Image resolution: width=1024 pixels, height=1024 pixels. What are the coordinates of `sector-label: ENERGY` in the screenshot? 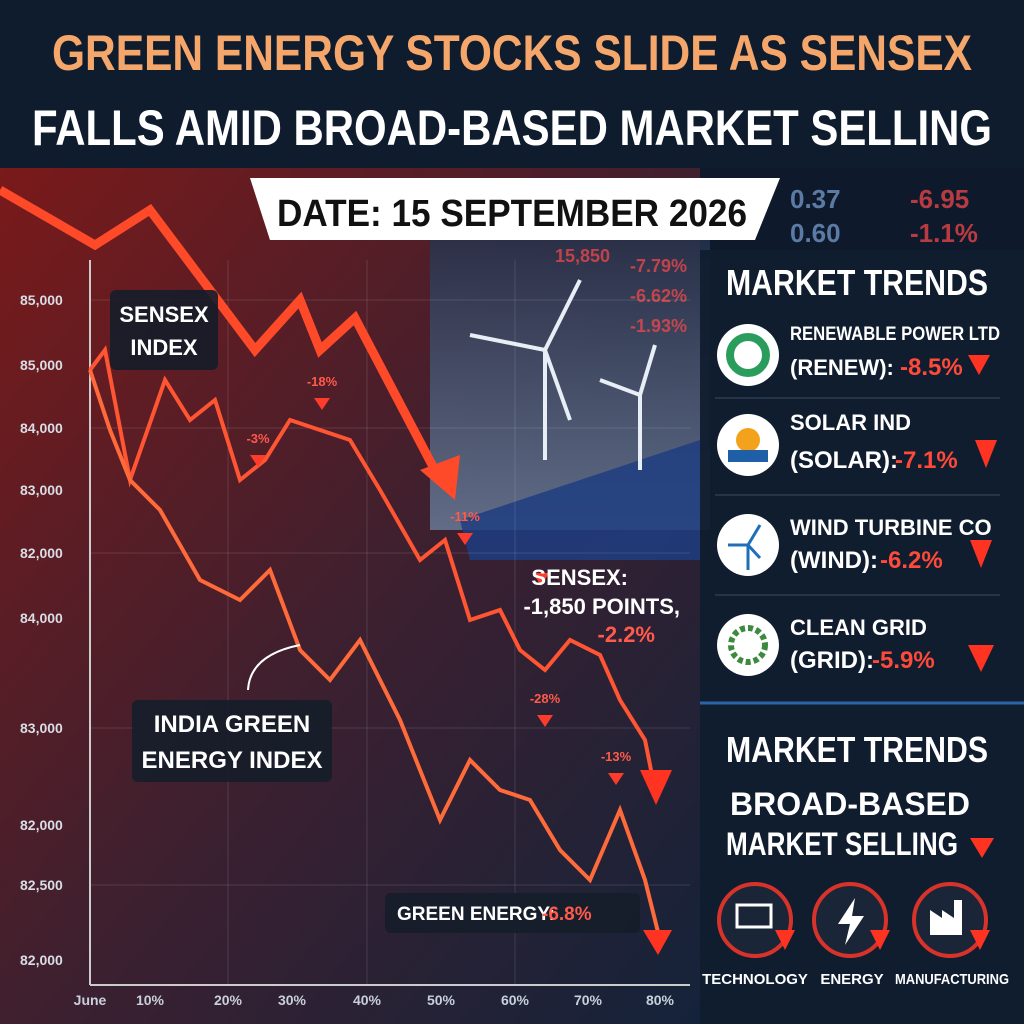 It's located at (851, 979).